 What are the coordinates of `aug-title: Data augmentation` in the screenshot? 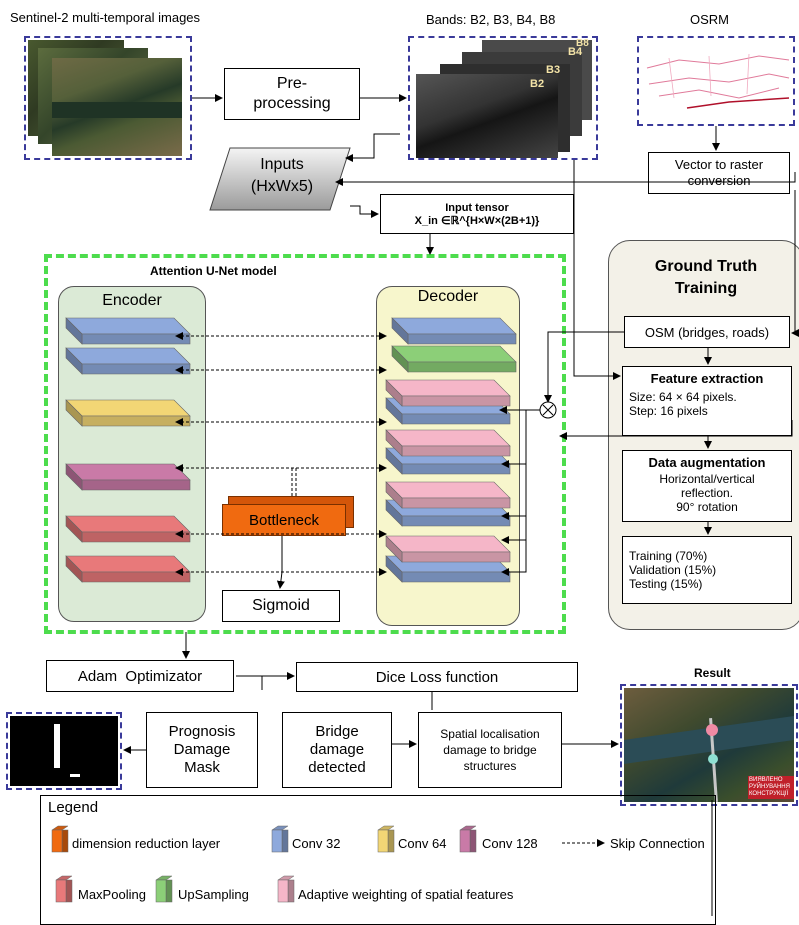 It's located at (707, 462).